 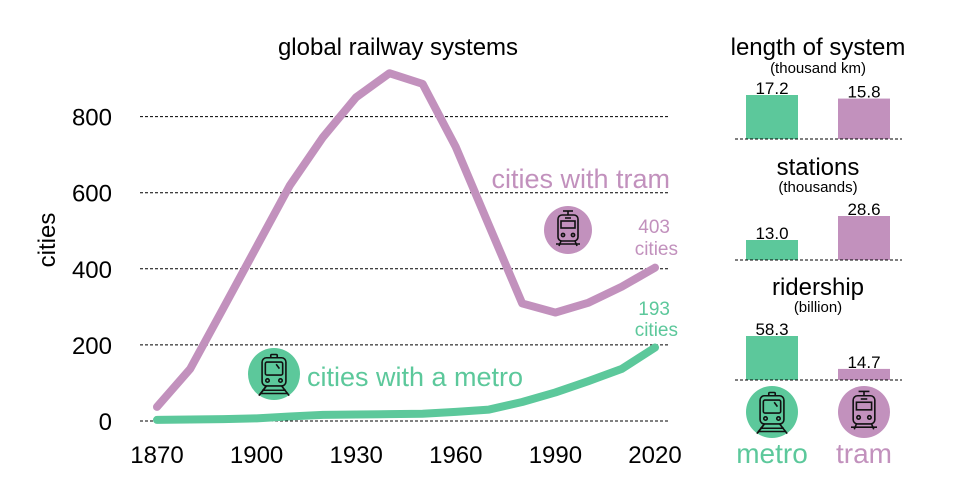 What do you see at coordinates (92, 346) in the screenshot?
I see `y-tick-label: 200` at bounding box center [92, 346].